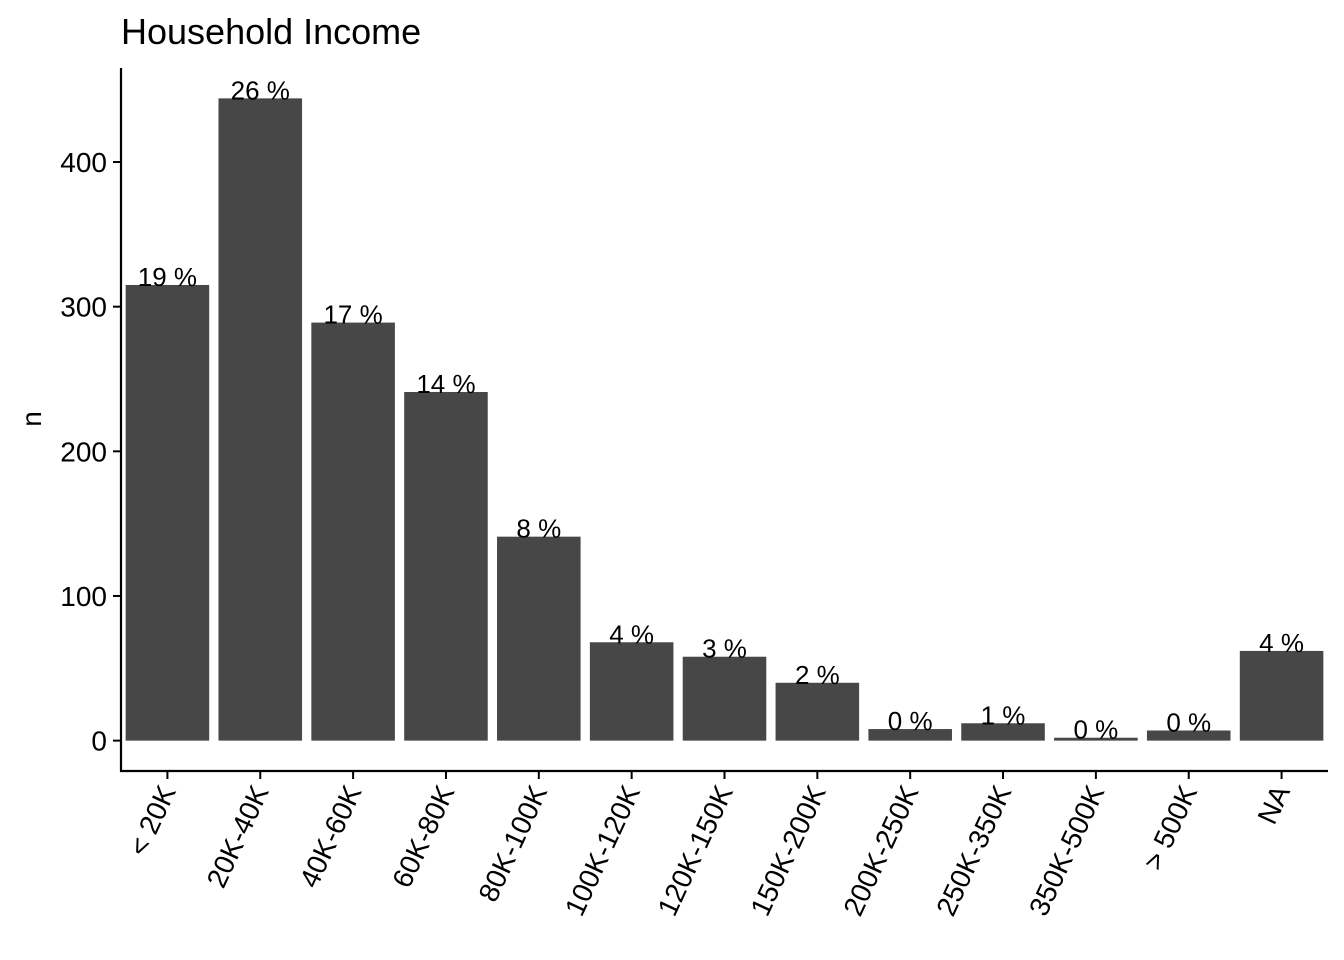 This screenshot has height=960, width=1344. I want to click on y-axis-label: n, so click(31, 419).